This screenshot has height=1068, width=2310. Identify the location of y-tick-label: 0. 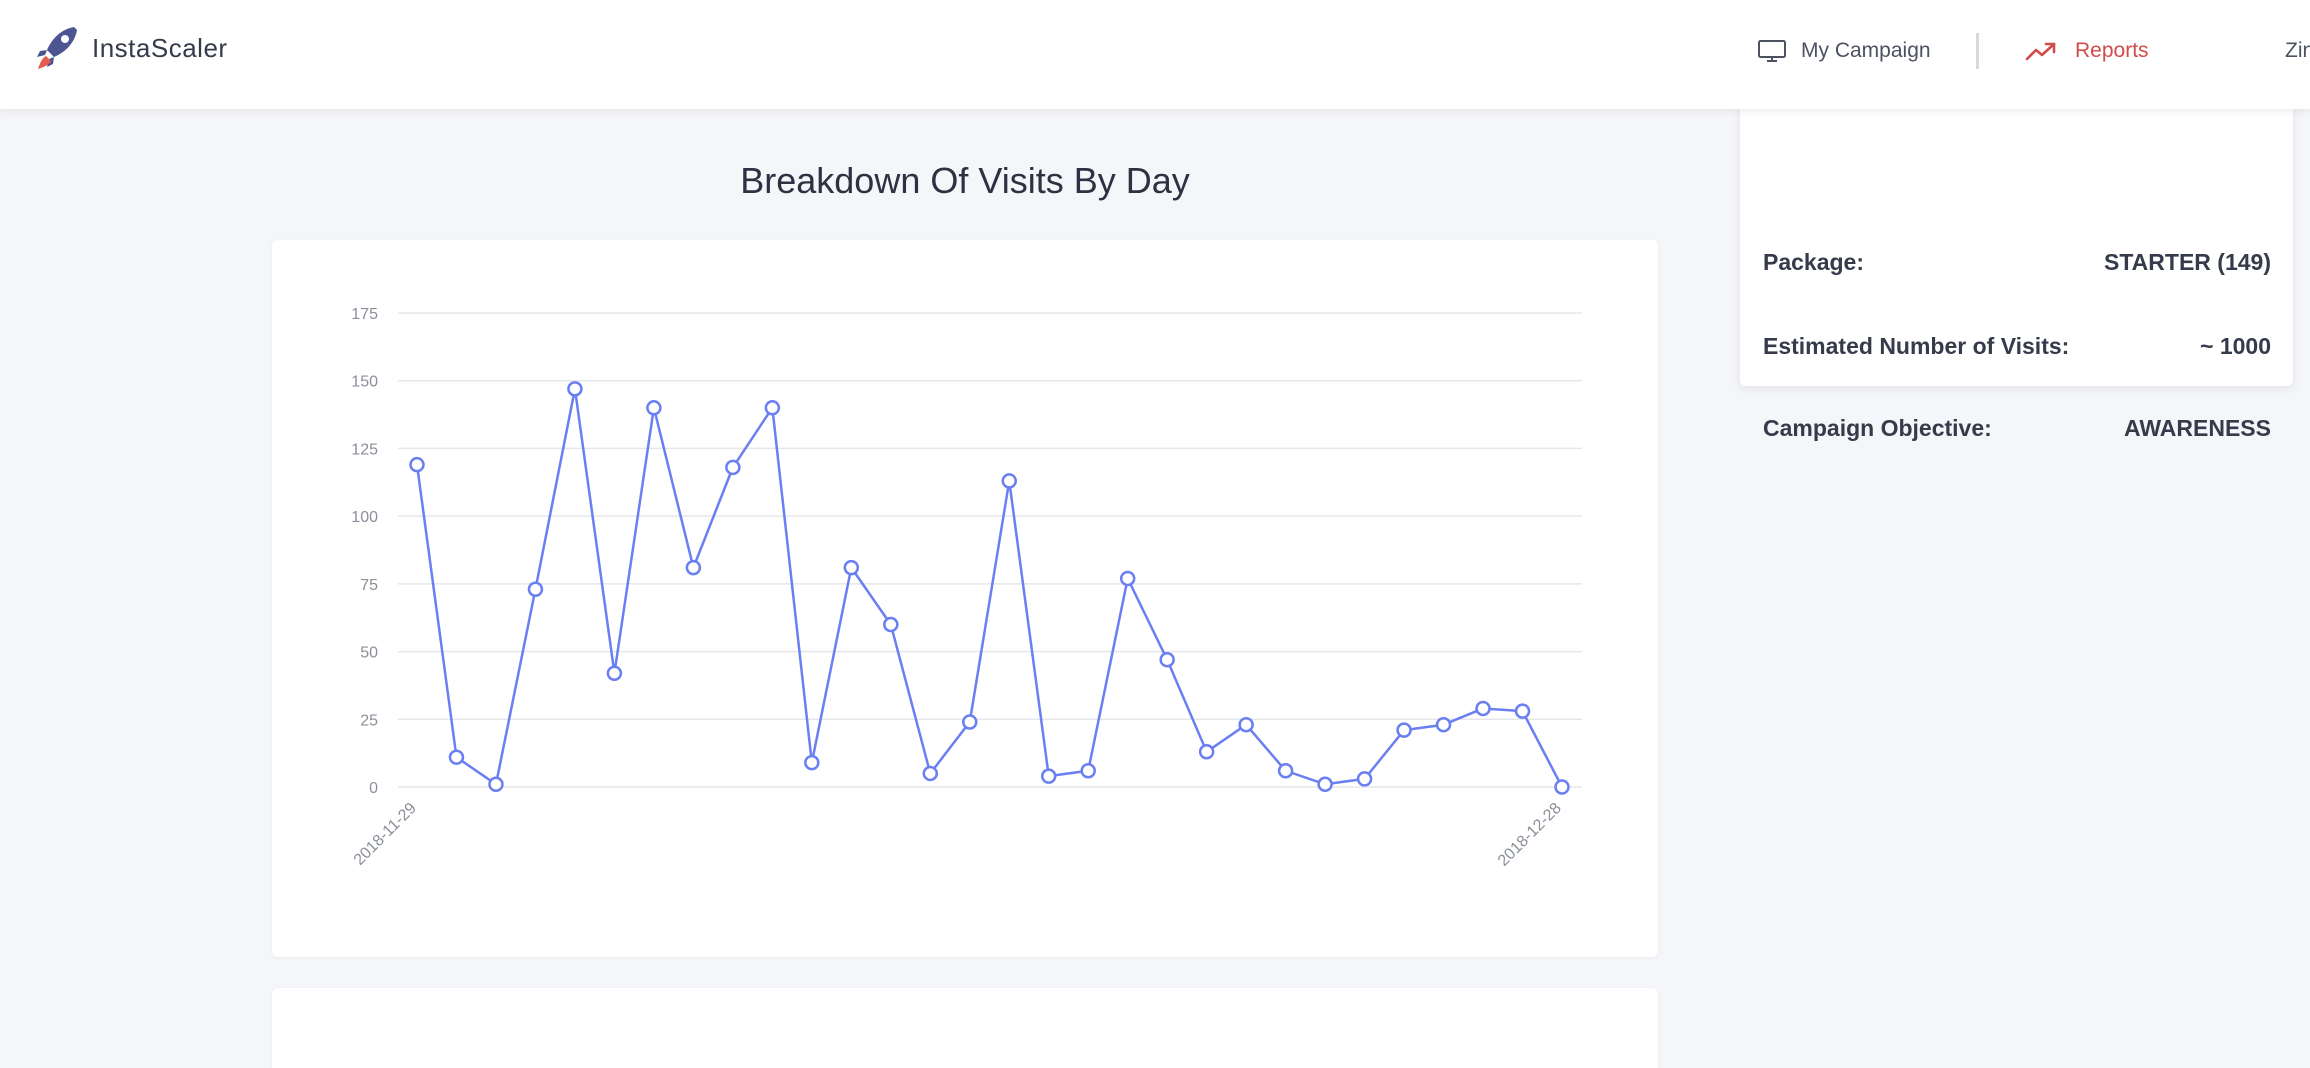
(373, 788).